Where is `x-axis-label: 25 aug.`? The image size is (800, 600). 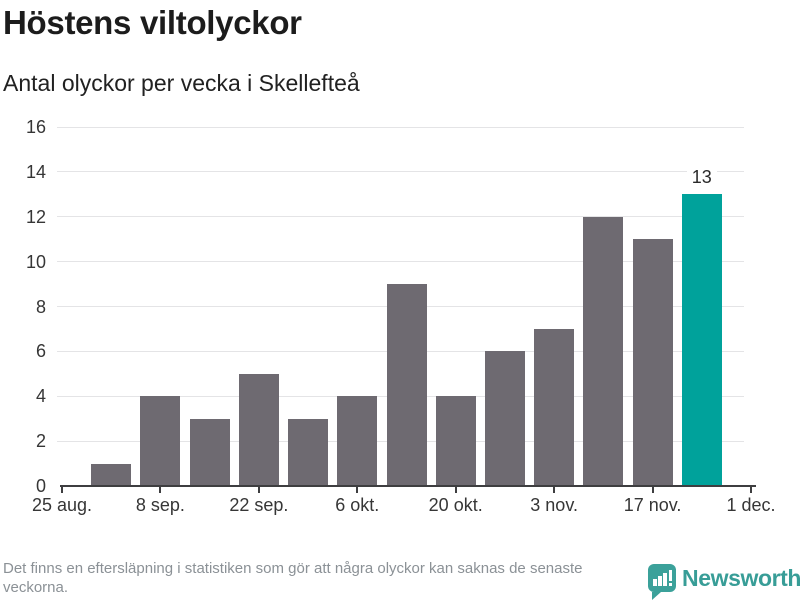
x-axis-label: 25 aug. is located at coordinates (62, 505).